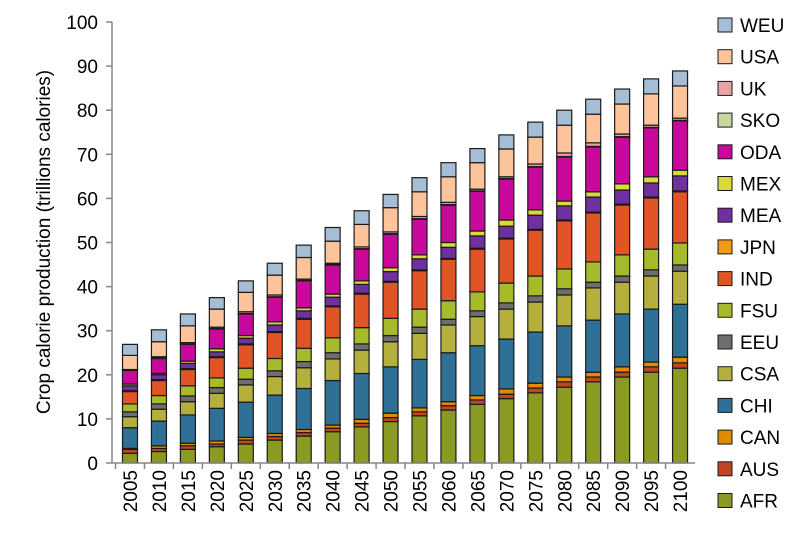 Image resolution: width=800 pixels, height=541 pixels. I want to click on legend-label: CHI, so click(756, 406).